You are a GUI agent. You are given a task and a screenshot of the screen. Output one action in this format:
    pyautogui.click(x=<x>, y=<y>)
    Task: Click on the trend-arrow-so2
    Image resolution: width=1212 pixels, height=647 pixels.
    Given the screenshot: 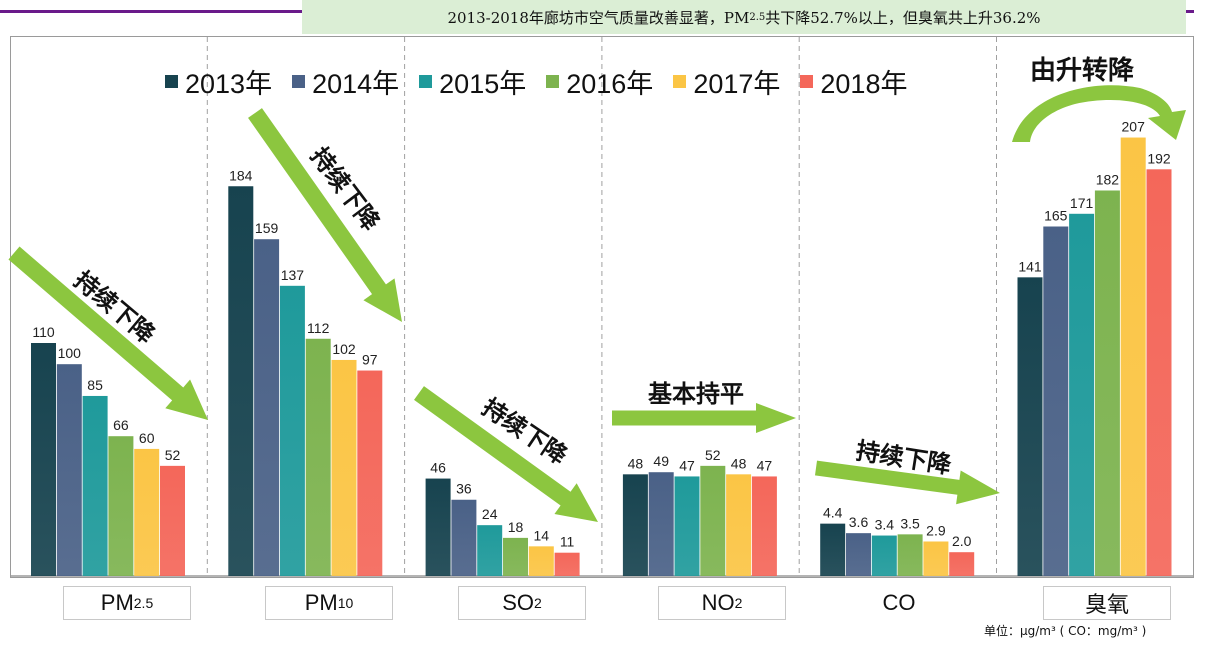 What is the action you would take?
    pyautogui.click(x=506, y=454)
    